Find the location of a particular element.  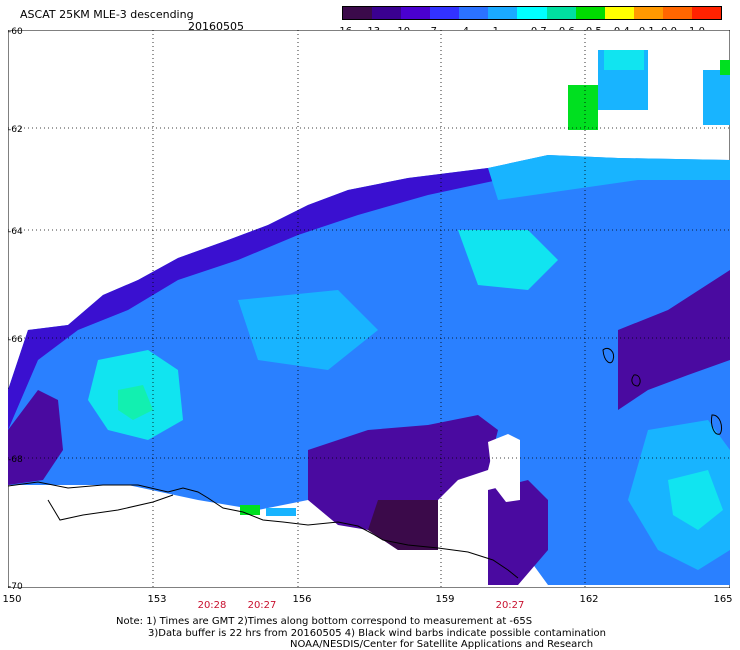

latitude-label: -64 is located at coordinates (15, 232).